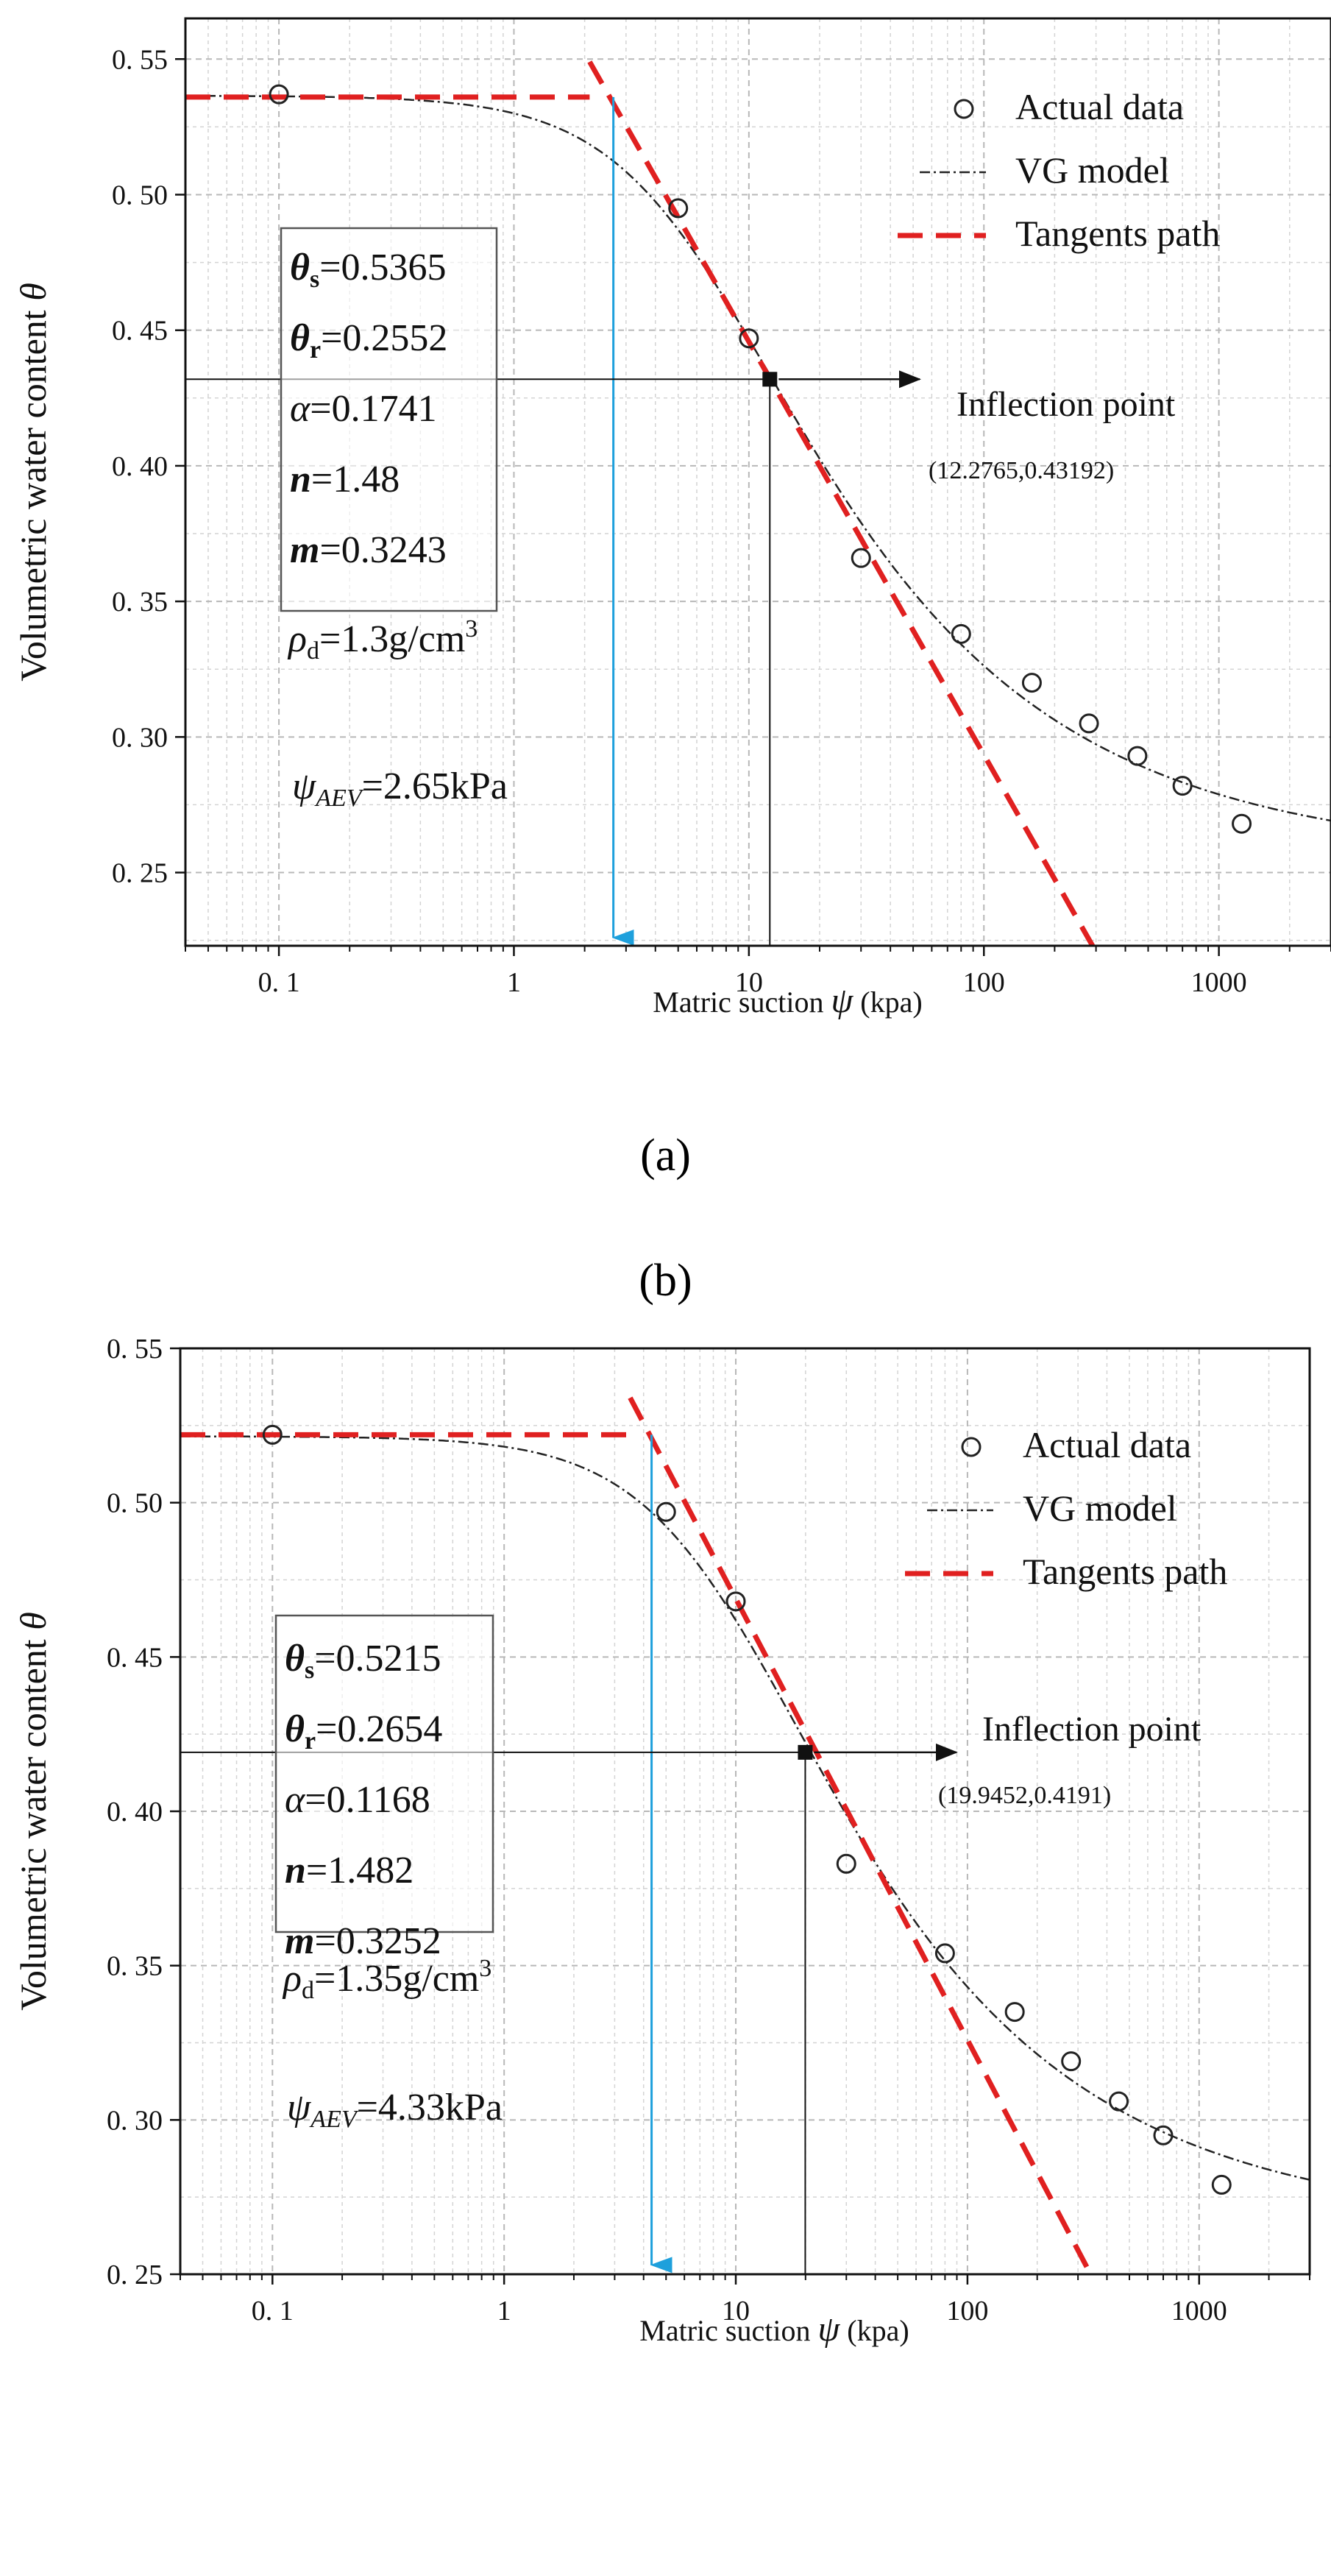 This screenshot has height=2576, width=1331. I want to click on density-text: ρd=1.3g/cm3, so click(382, 640).